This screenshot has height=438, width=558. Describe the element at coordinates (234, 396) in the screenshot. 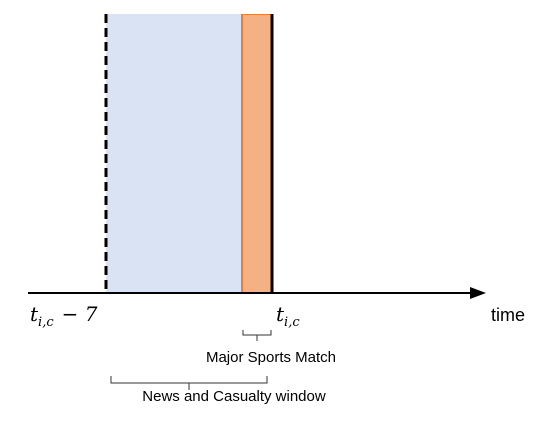

I see `news-casualty-brace-label: News and Casualty window` at that location.